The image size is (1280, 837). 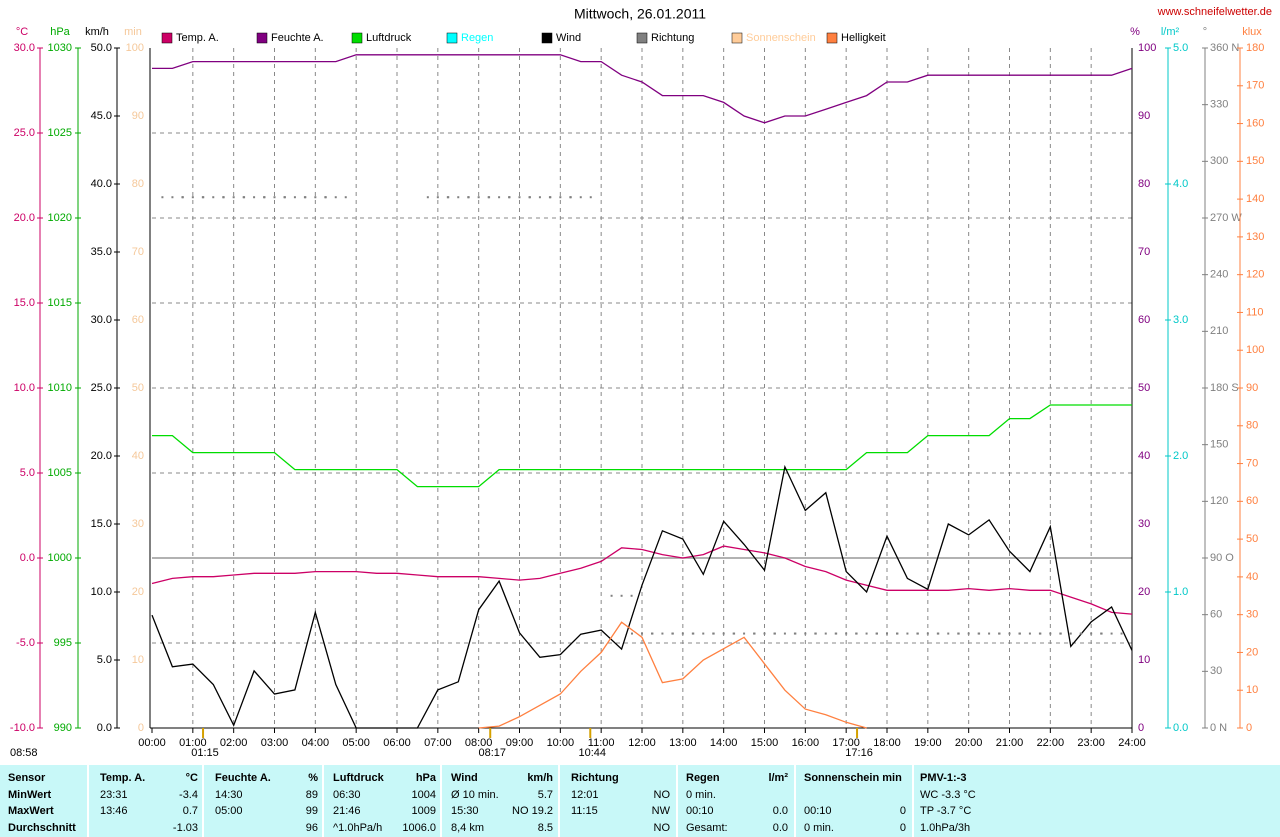 I want to click on x-tick-label: 14:00, so click(x=724, y=743).